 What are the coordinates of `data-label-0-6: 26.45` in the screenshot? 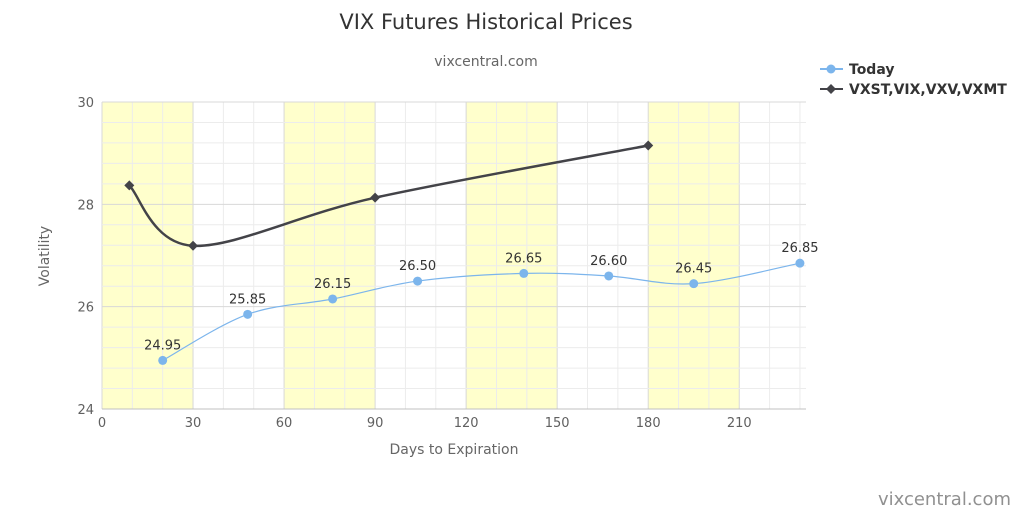 It's located at (693, 269).